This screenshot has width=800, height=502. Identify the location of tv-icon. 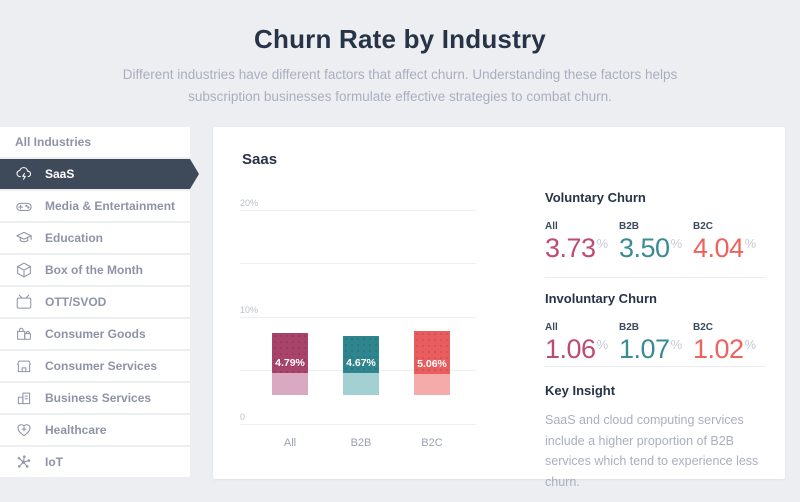
(24, 302).